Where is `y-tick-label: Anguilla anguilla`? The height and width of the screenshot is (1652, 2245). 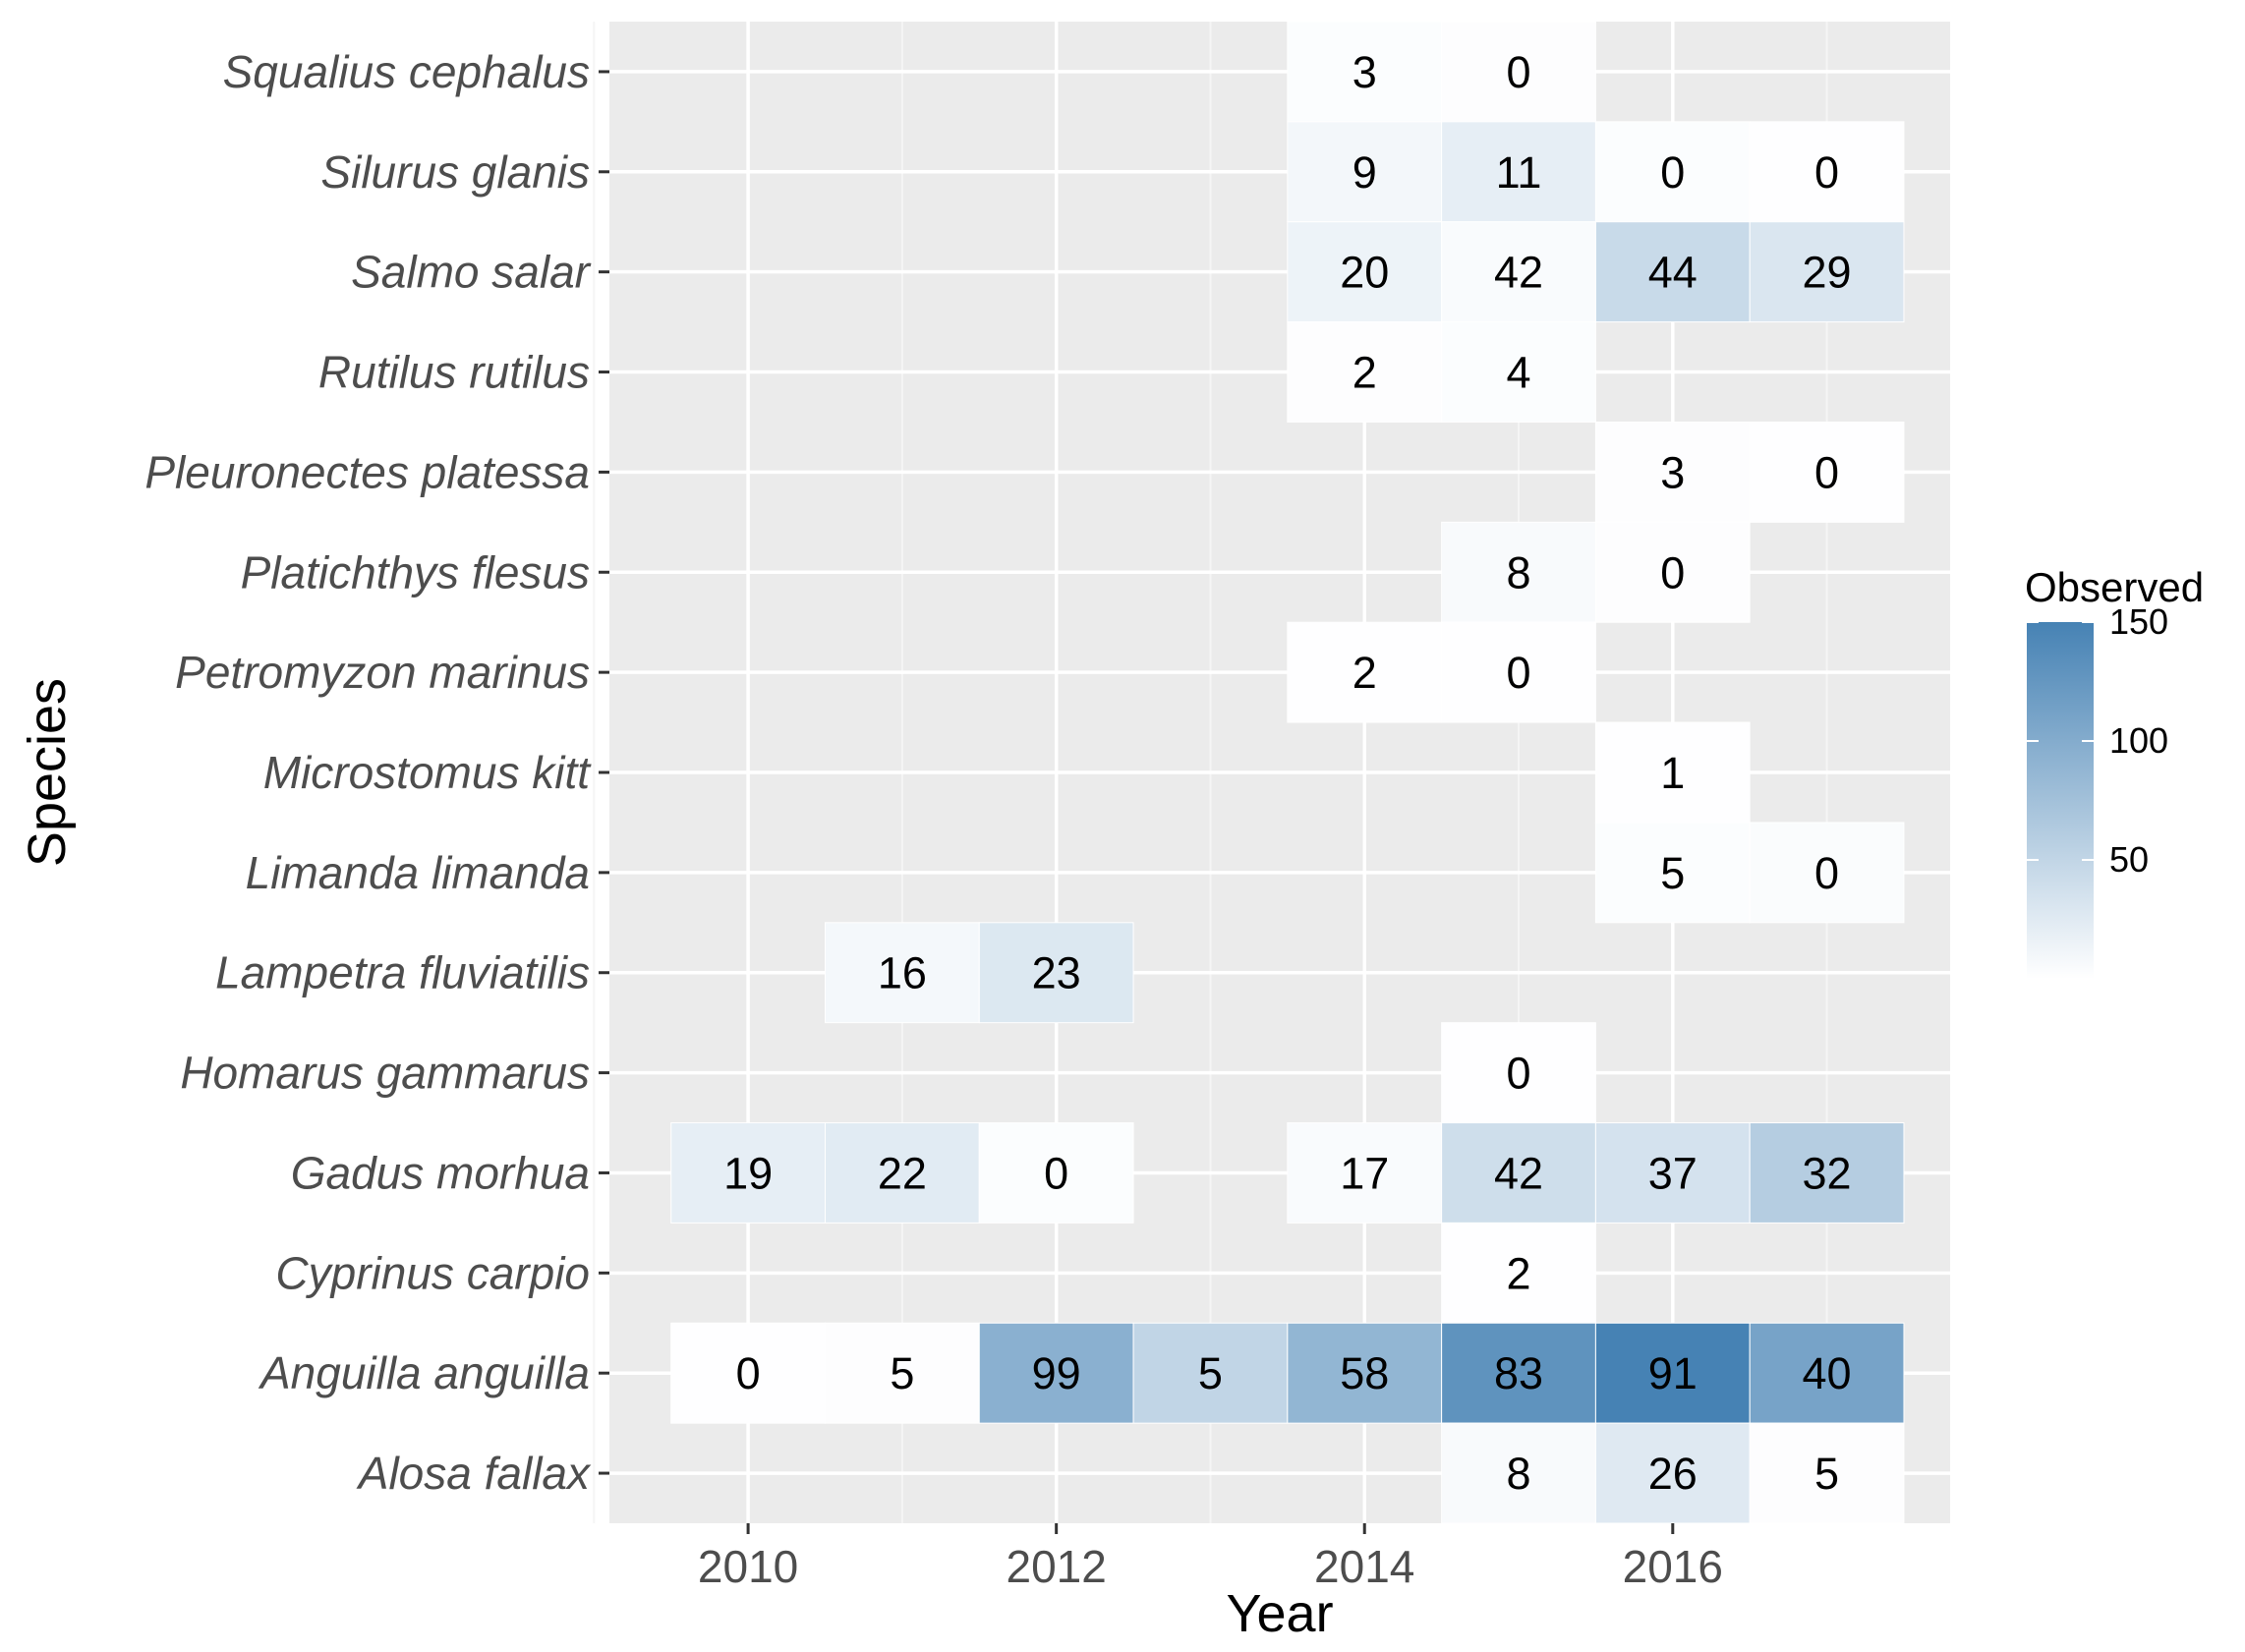 y-tick-label: Anguilla anguilla is located at coordinates (424, 1372).